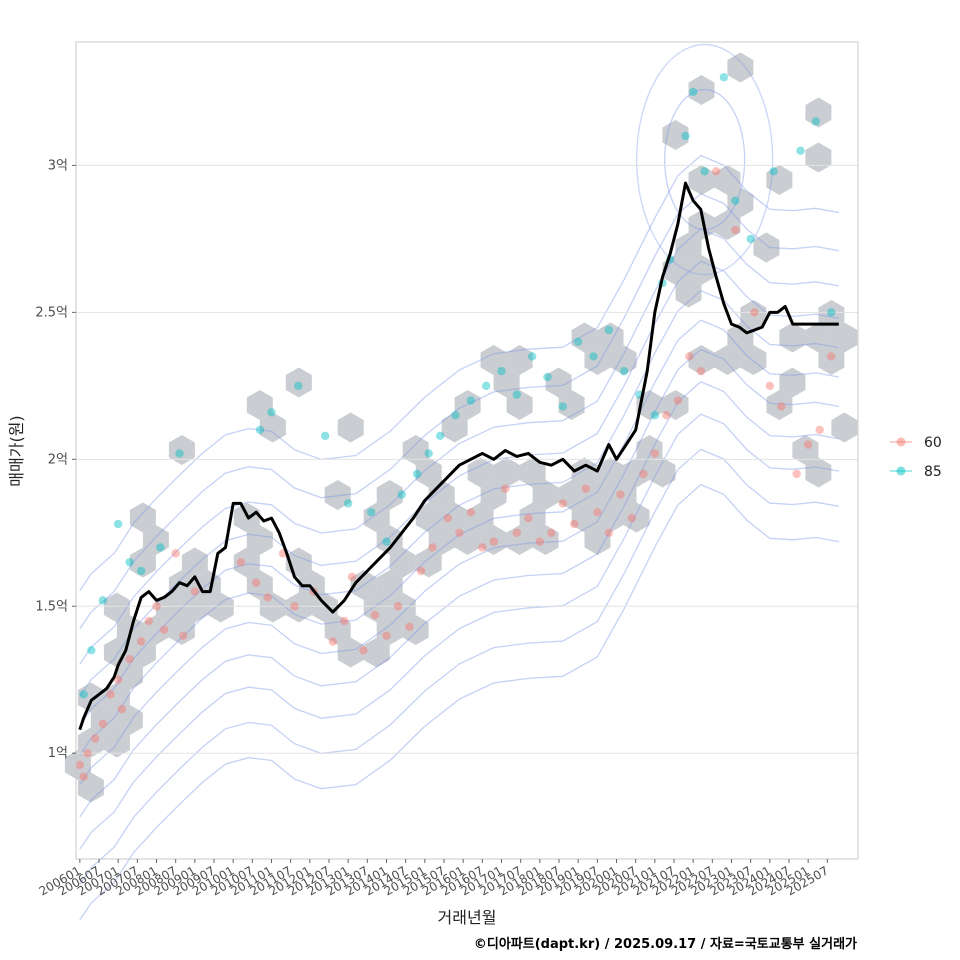 The image size is (960, 960). Describe the element at coordinates (705, 159) in the screenshot. I see `density-contour` at that location.